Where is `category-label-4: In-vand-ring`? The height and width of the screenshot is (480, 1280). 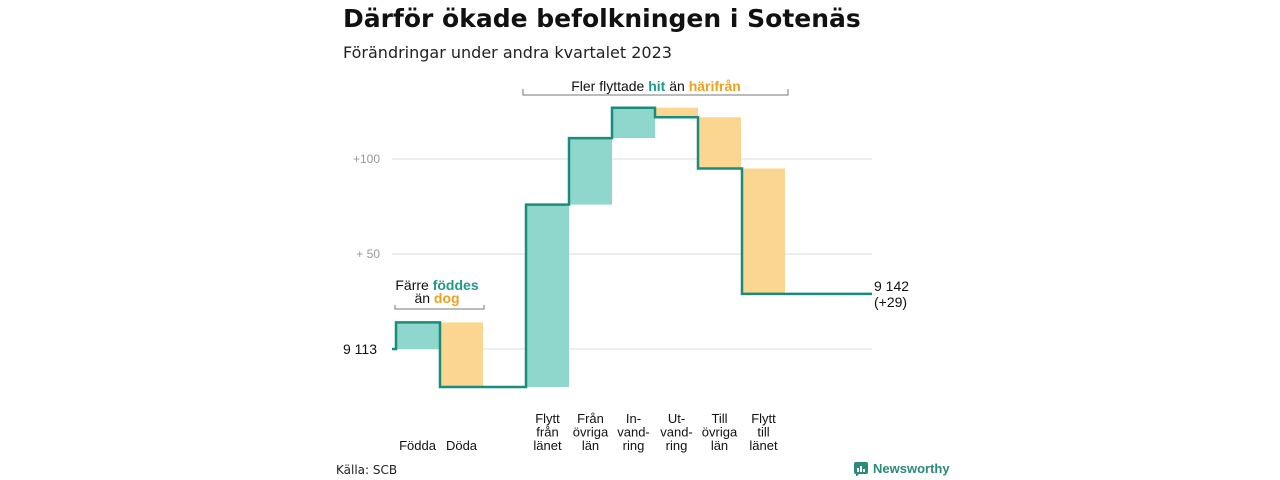 category-label-4: In-vand-ring is located at coordinates (633, 432).